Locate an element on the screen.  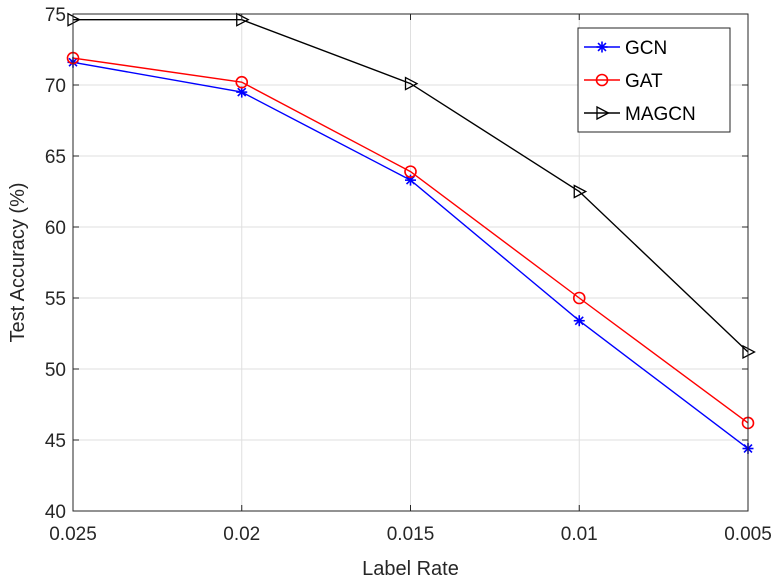
legend-item-gat: GAT is located at coordinates (623, 81).